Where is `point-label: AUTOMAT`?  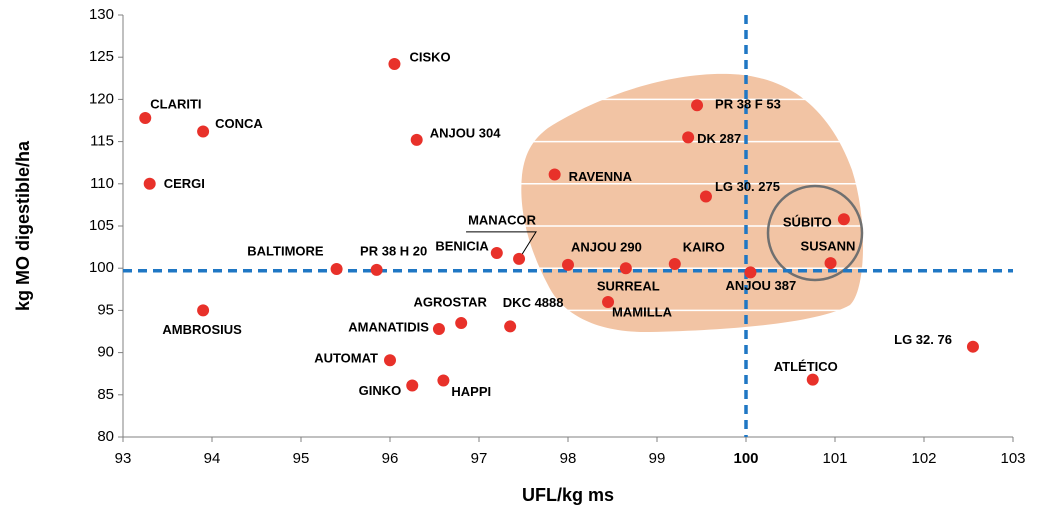
point-label: AUTOMAT is located at coordinates (346, 358).